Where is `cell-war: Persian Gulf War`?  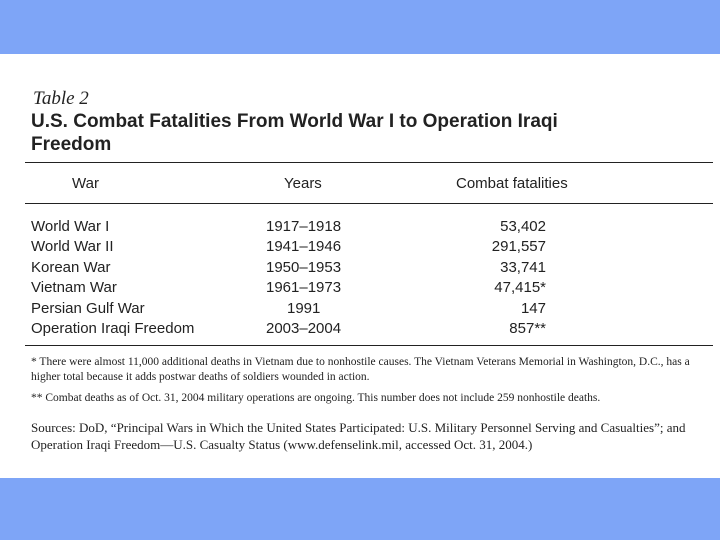
cell-war: Persian Gulf War is located at coordinates (88, 308).